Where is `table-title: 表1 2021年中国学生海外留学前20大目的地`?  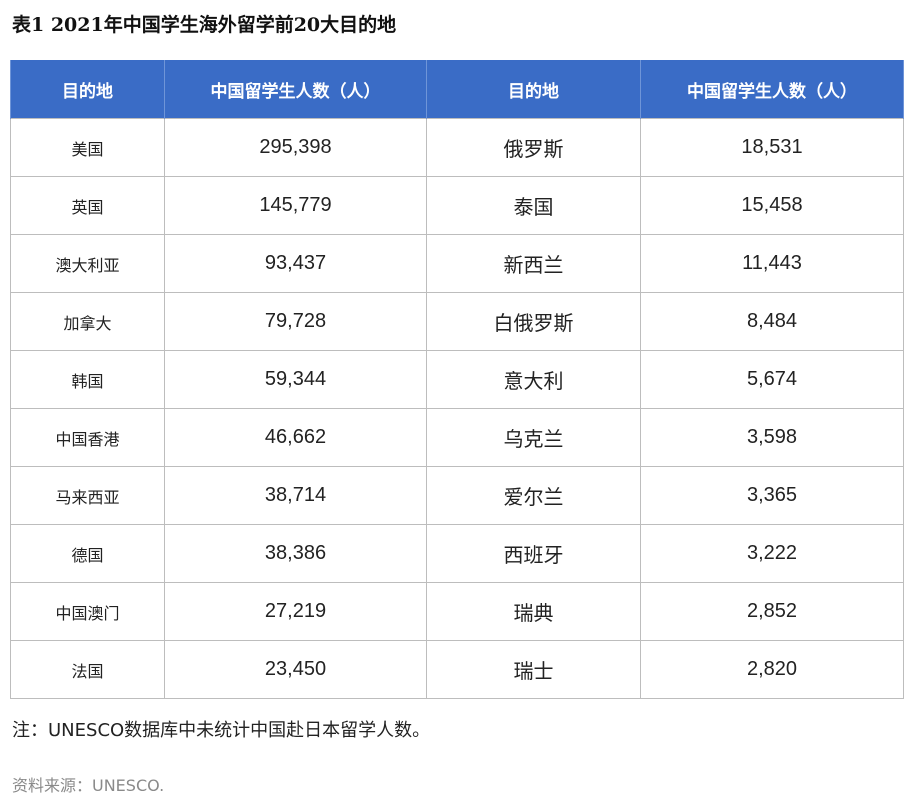 table-title: 表1 2021年中国学生海外留学前20大目的地 is located at coordinates (204, 25).